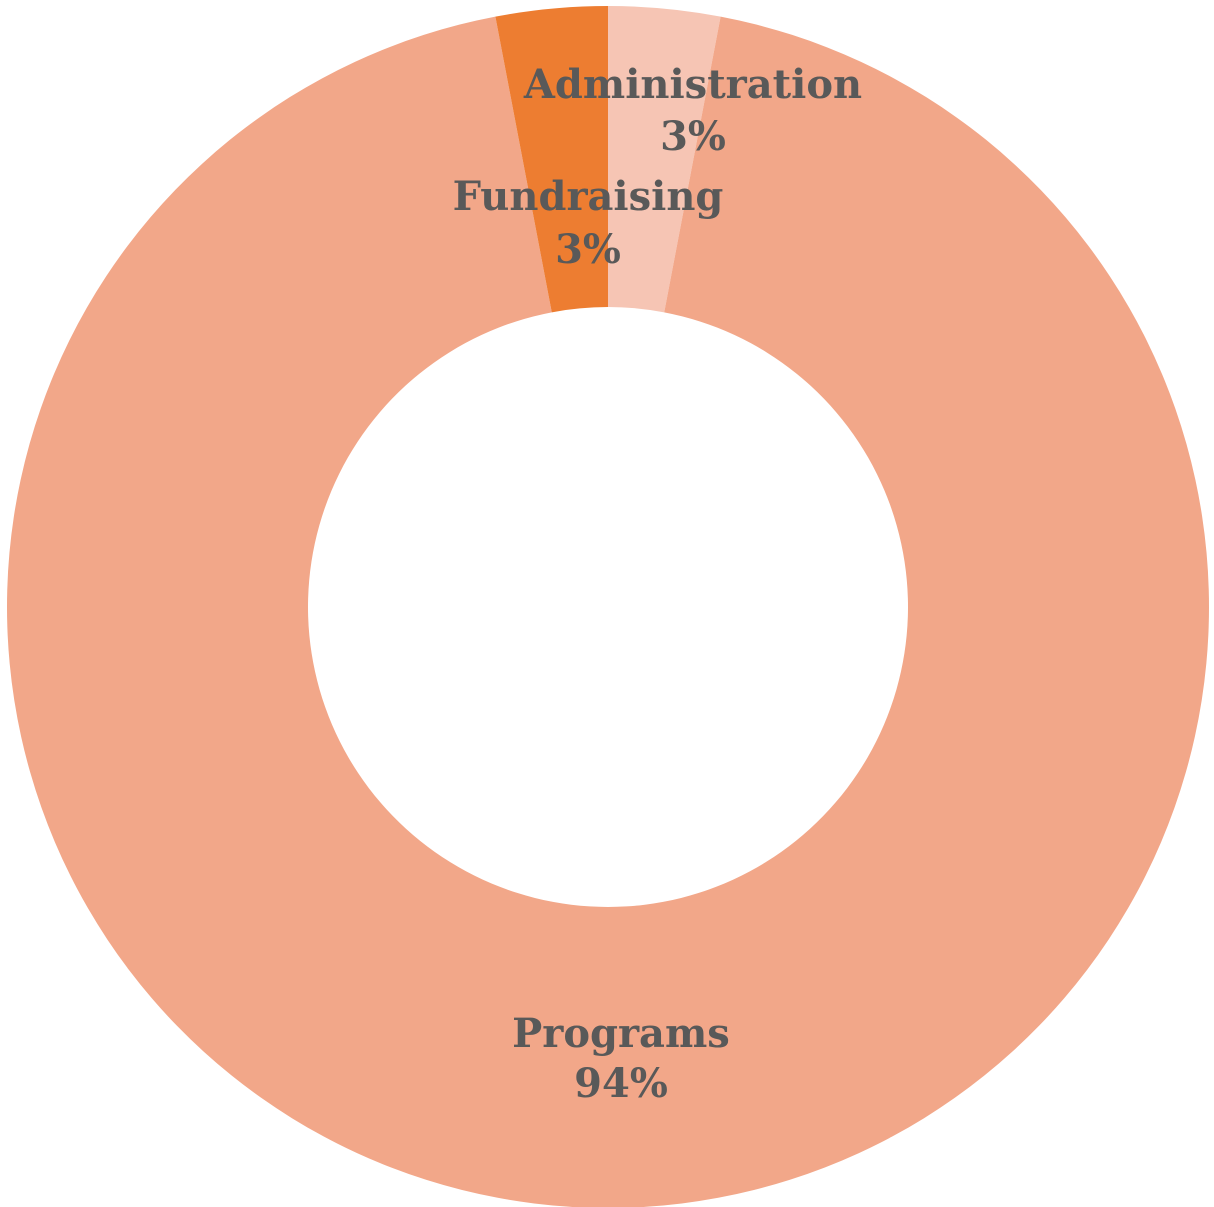 Image resolution: width=1214 pixels, height=1207 pixels. I want to click on slice-label-administration: Administration, so click(692, 84).